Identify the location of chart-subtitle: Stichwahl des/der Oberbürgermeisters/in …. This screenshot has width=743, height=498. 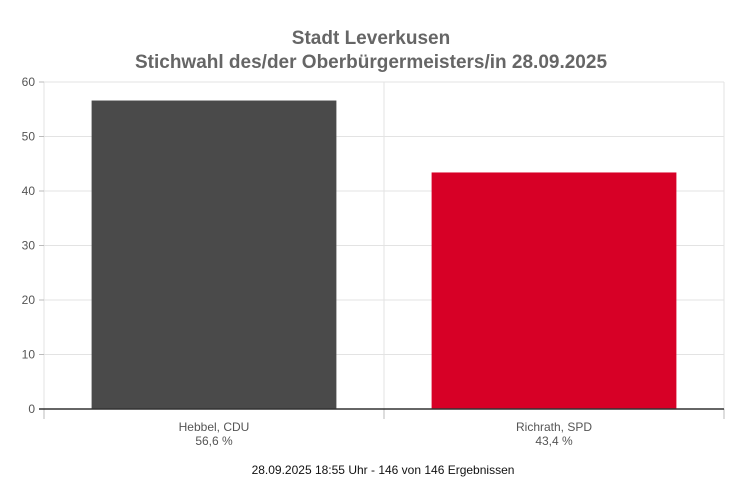
(371, 62).